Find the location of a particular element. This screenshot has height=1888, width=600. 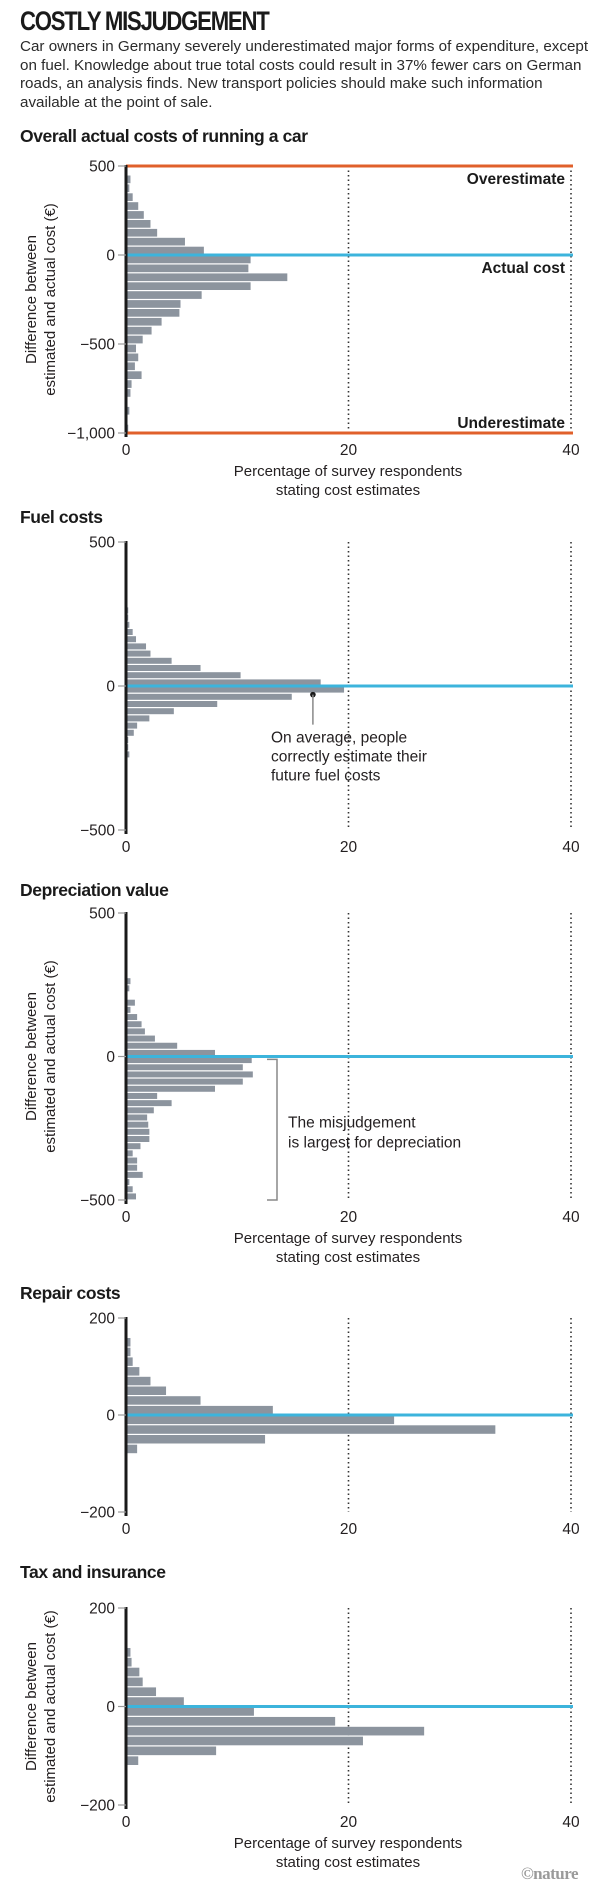

nature-credit: ©nature is located at coordinates (549, 1873).